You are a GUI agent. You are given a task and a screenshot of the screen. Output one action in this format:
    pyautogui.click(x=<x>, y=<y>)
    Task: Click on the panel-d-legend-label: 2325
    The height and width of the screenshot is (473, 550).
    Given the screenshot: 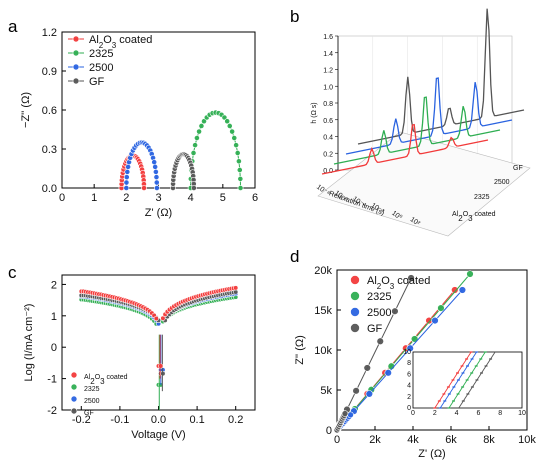 What is the action you would take?
    pyautogui.click(x=379, y=297)
    